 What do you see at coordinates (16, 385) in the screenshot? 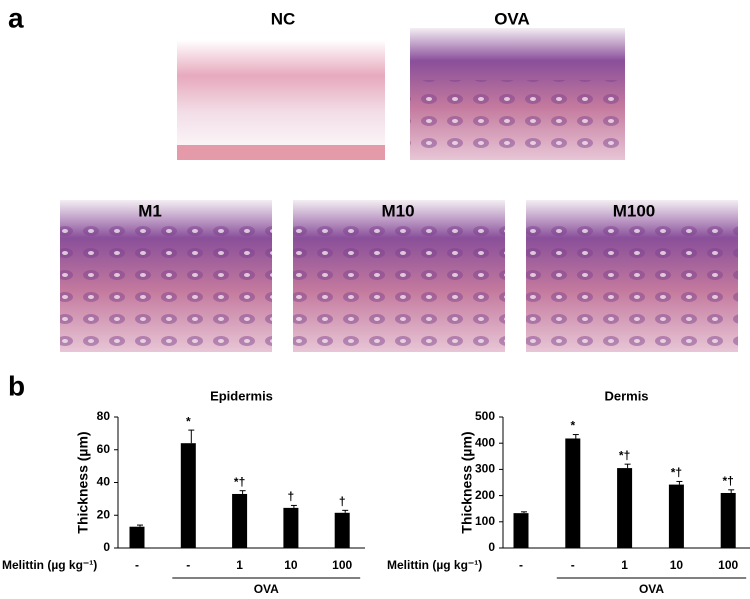
I see `panel-label: b` at bounding box center [16, 385].